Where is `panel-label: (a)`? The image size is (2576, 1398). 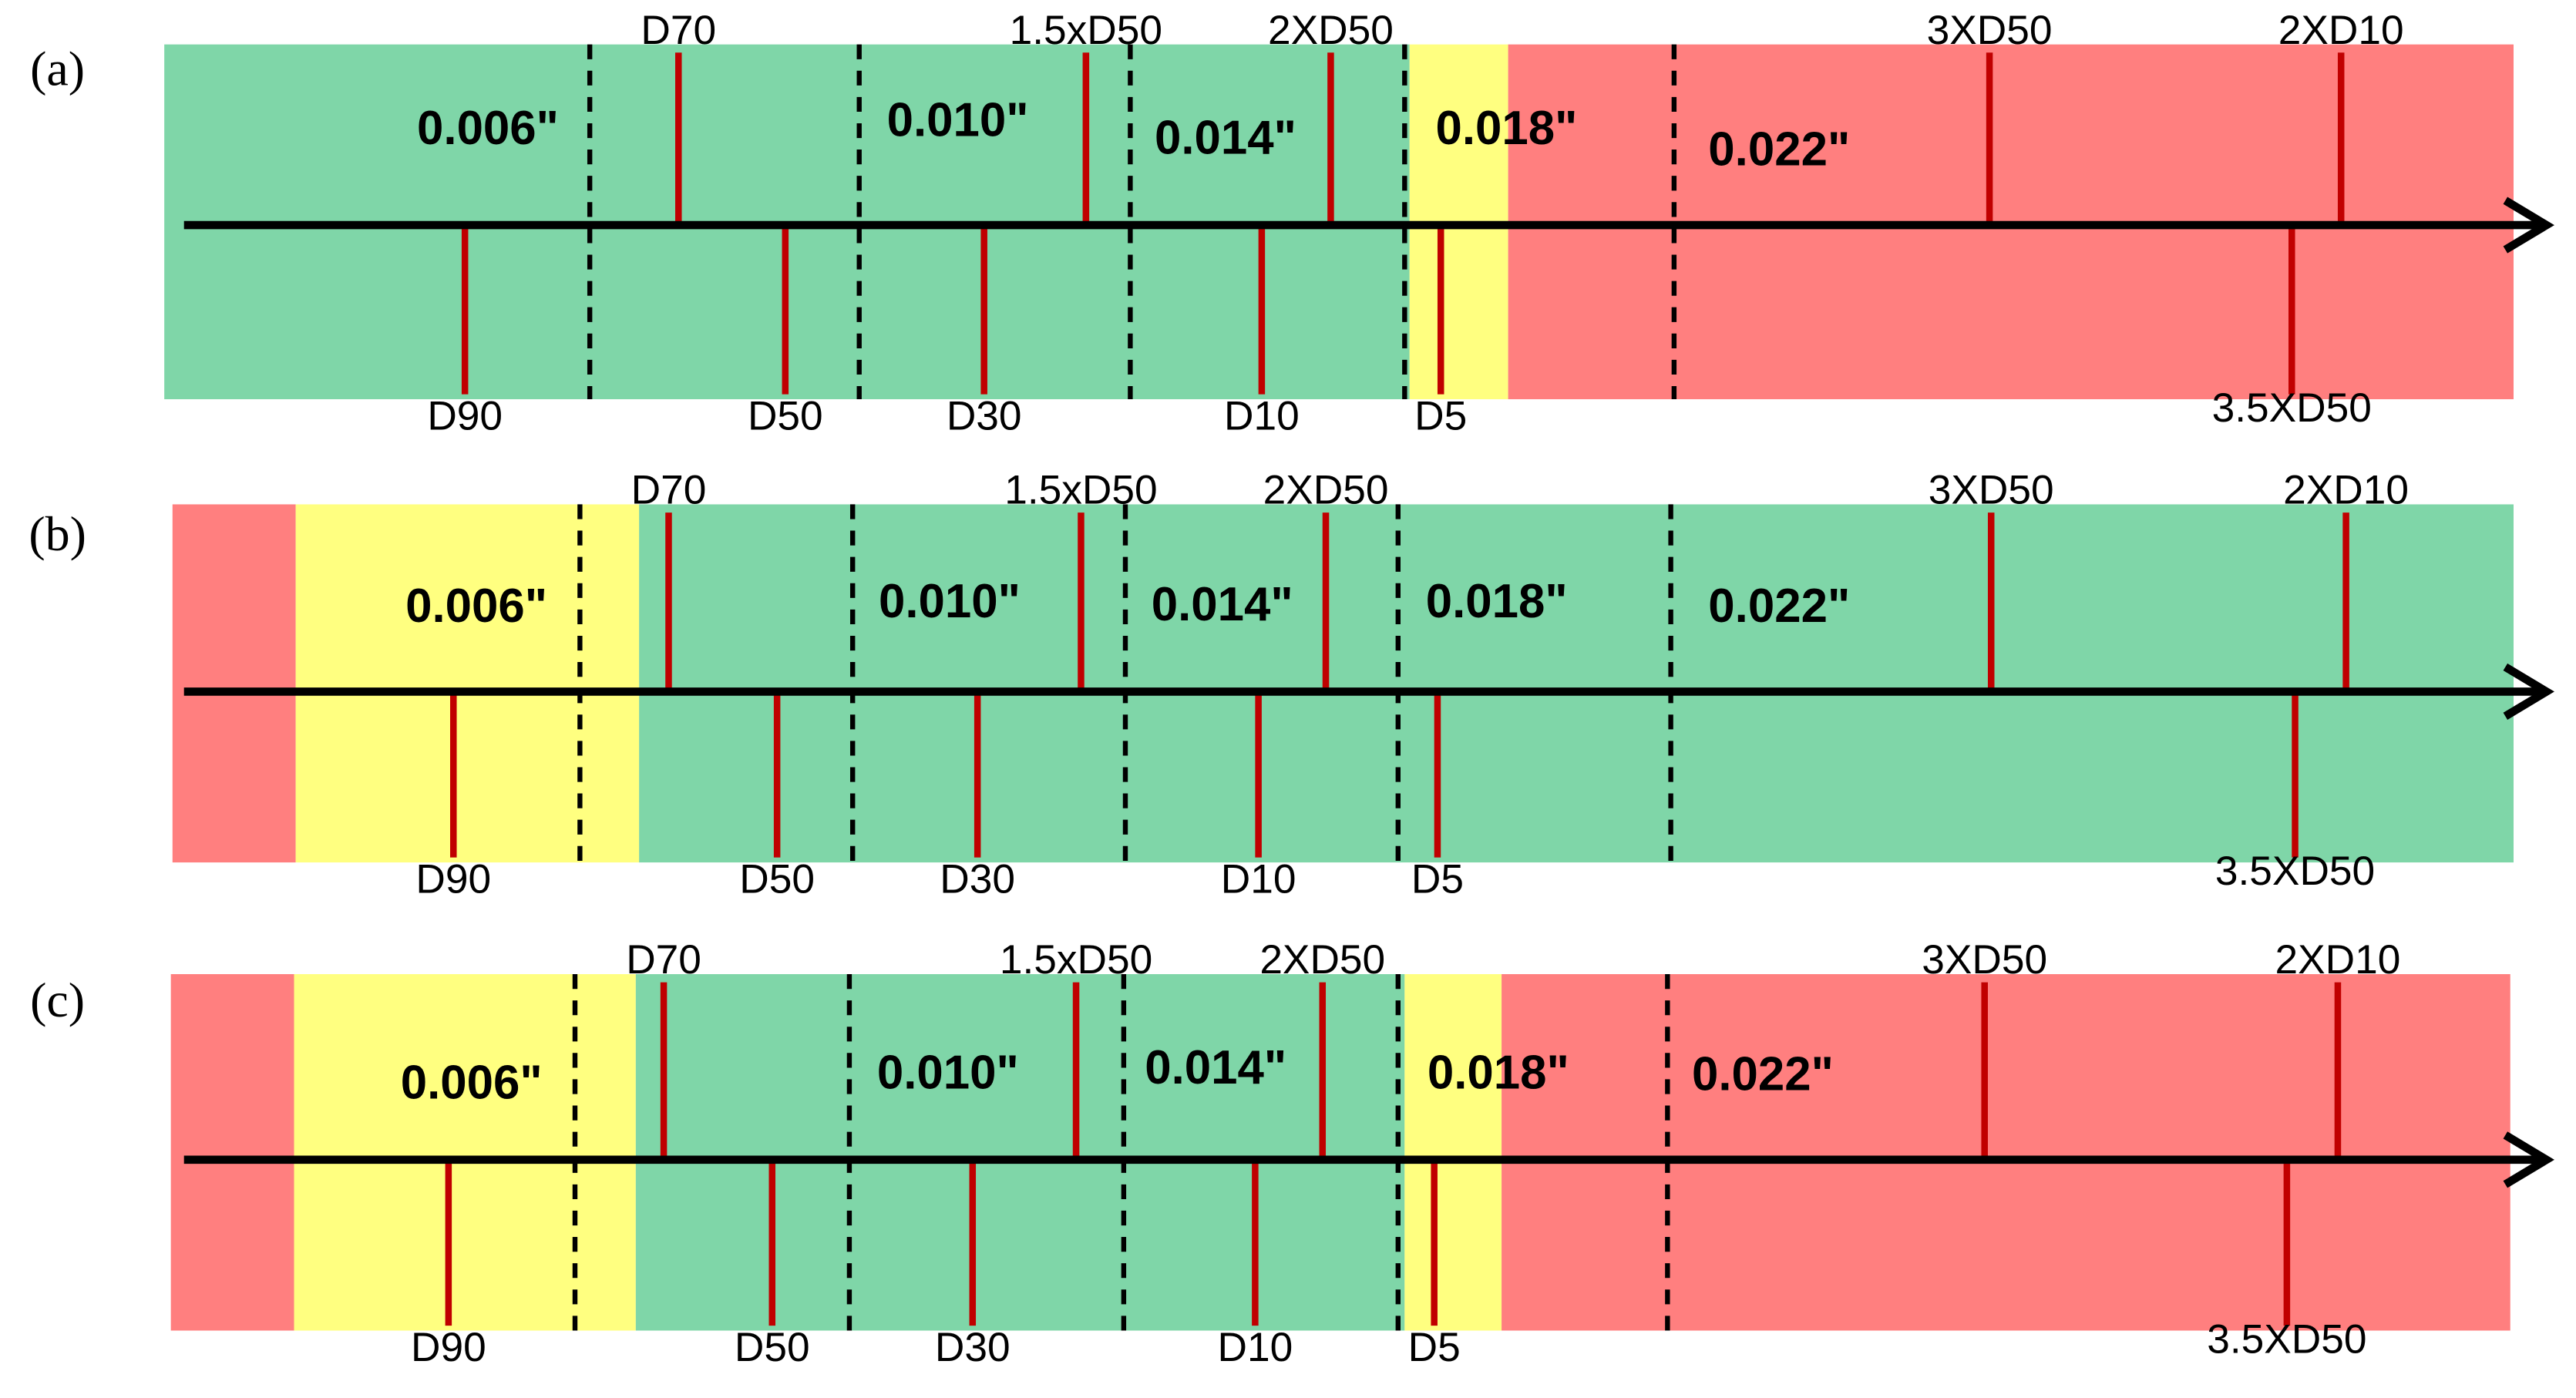 panel-label: (a) is located at coordinates (57, 69).